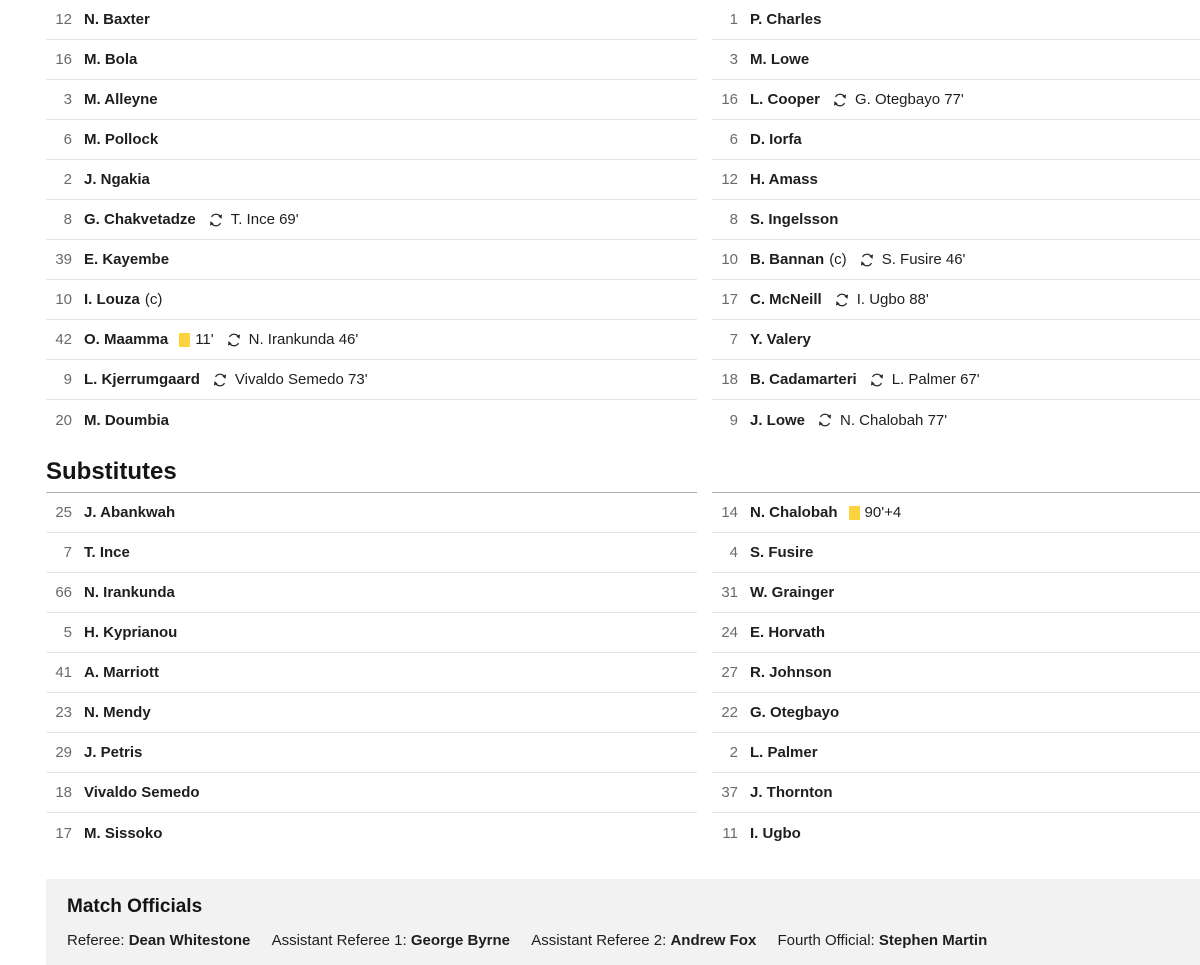 The width and height of the screenshot is (1200, 965). Describe the element at coordinates (371, 833) in the screenshot. I see `player-row: 17 M. Sissoko` at that location.